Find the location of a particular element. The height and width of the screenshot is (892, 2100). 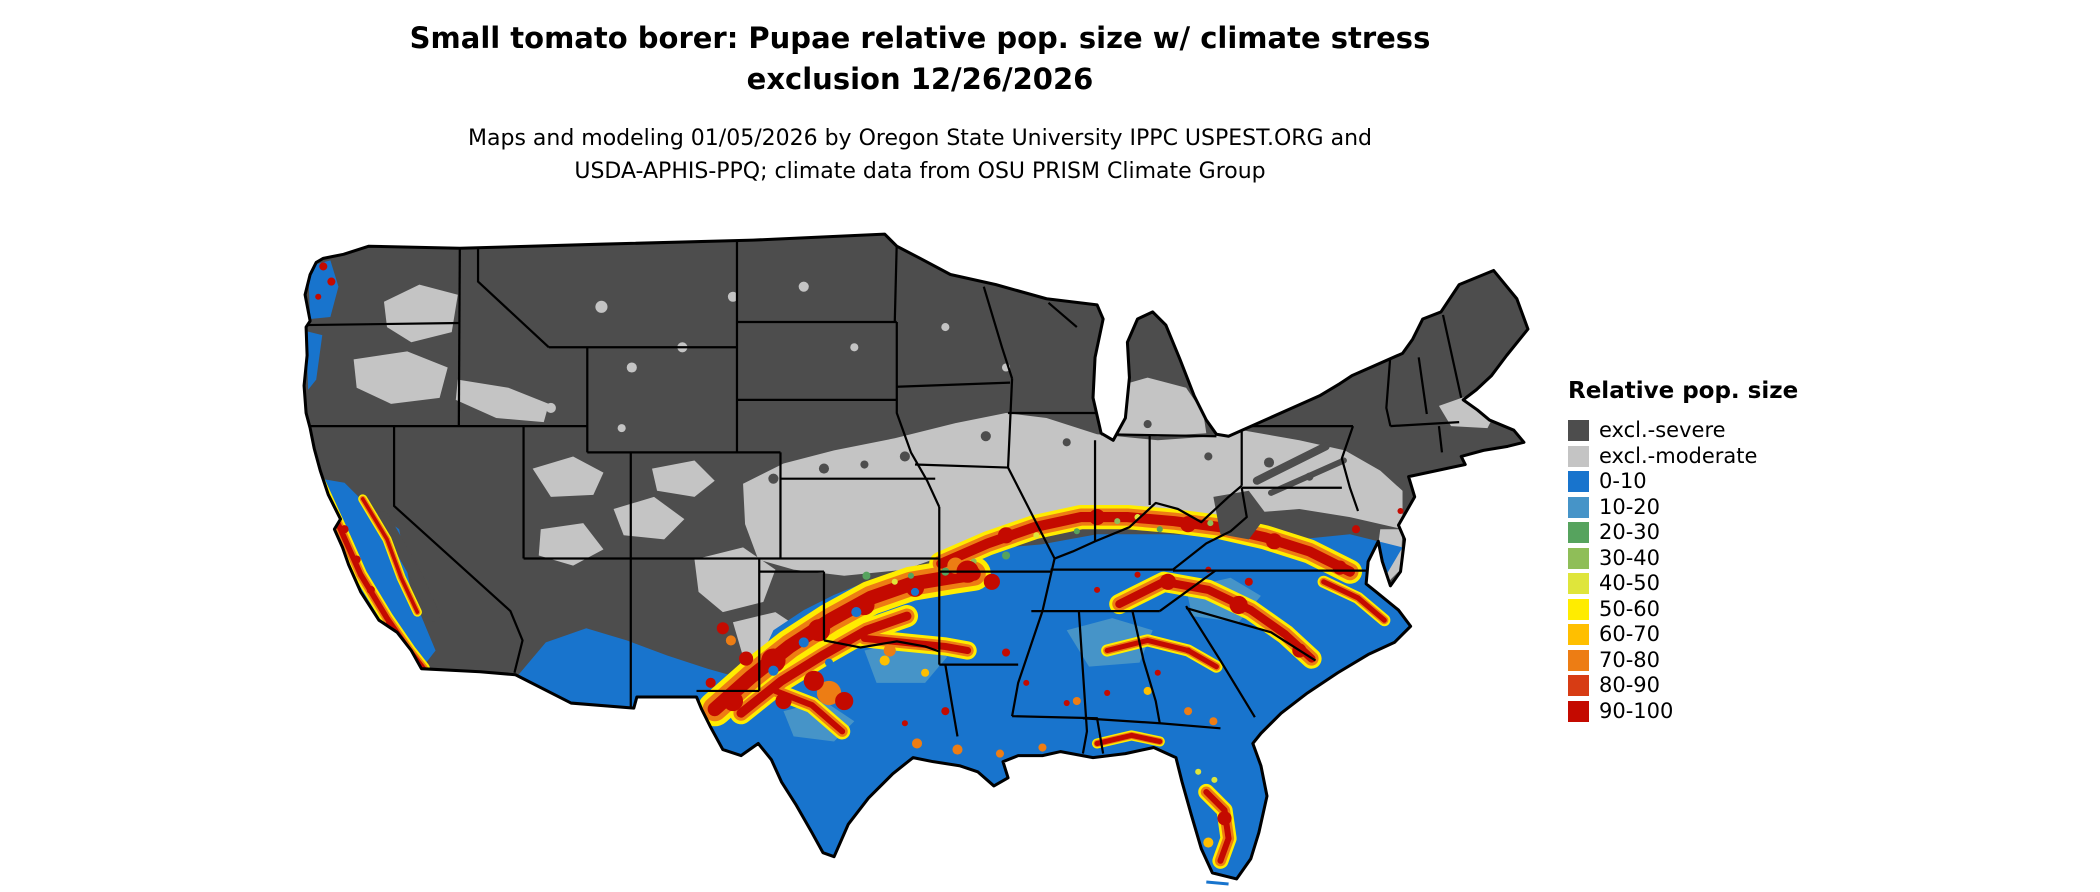

legend-item: 10-20 is located at coordinates (1718, 508).